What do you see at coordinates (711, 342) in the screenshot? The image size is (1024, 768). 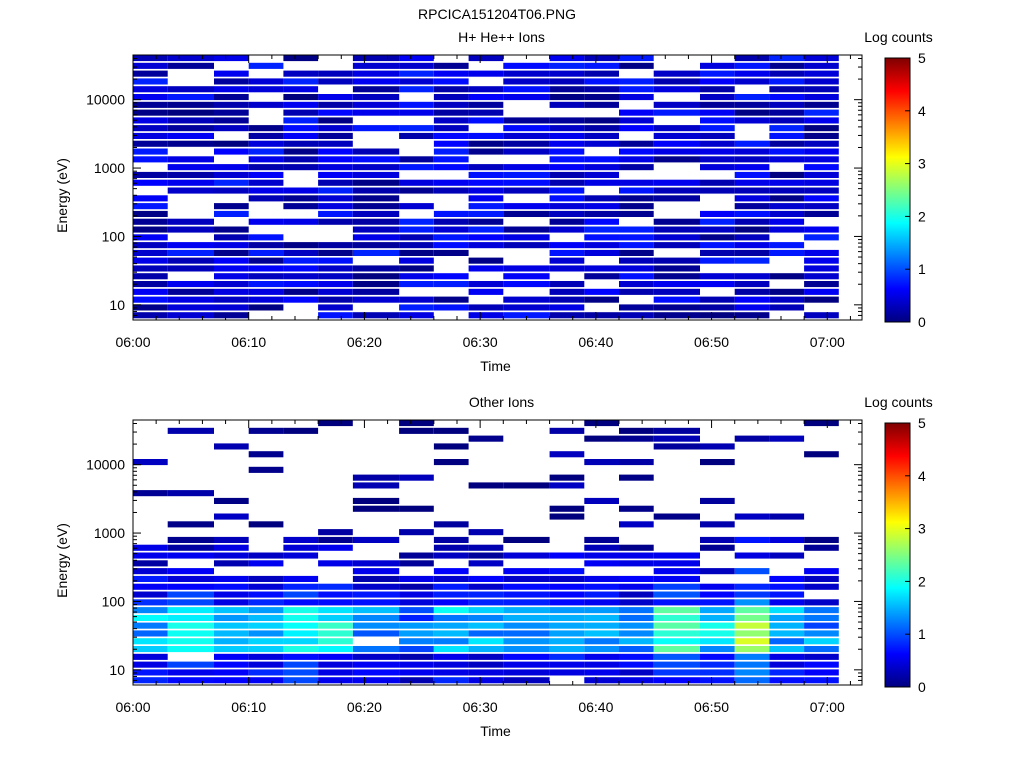 I see `x-tick-label: 06:50` at bounding box center [711, 342].